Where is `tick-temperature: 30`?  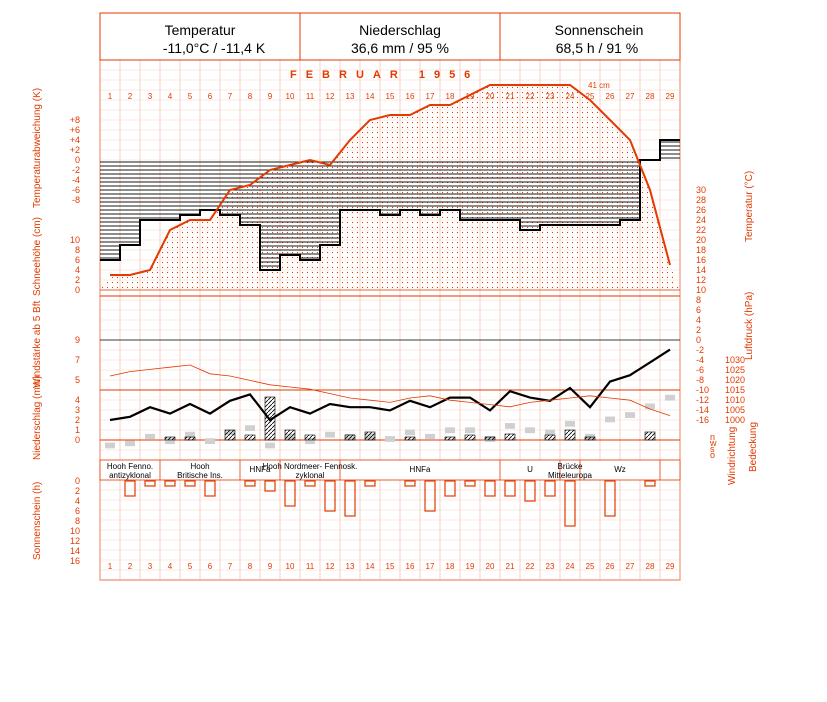 tick-temperature: 30 is located at coordinates (701, 190).